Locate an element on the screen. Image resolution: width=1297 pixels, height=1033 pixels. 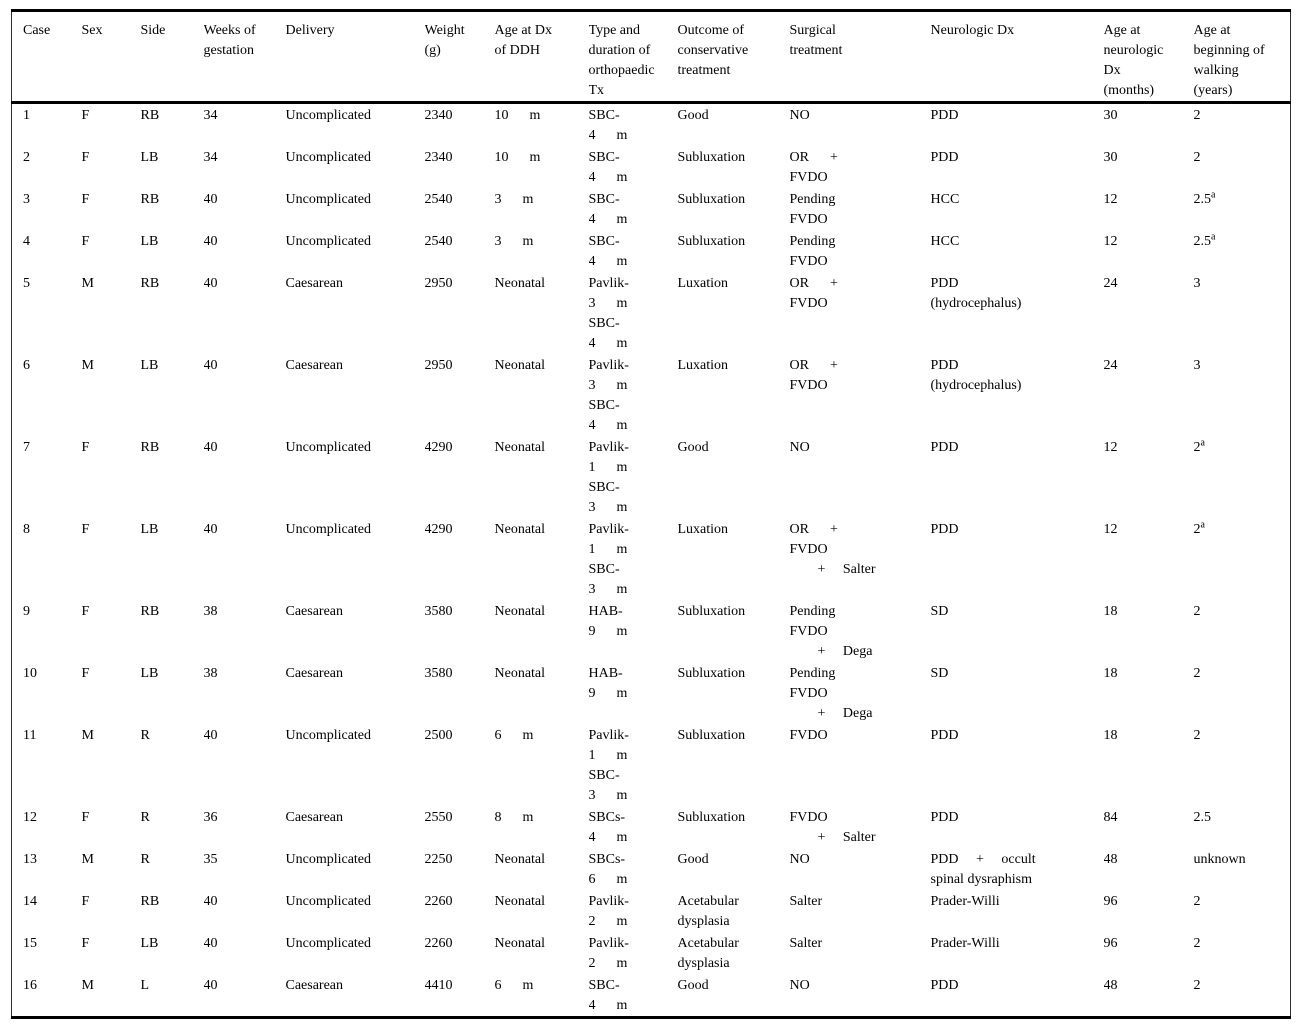
cell-weight: 2340 is located at coordinates (438, 157).